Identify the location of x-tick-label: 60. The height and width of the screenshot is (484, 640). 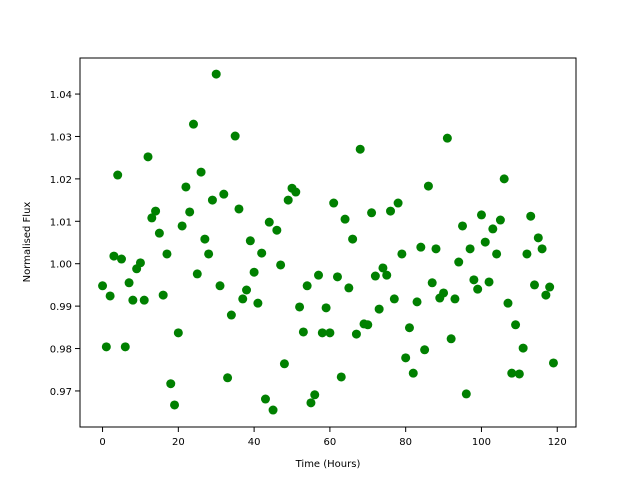
(330, 442).